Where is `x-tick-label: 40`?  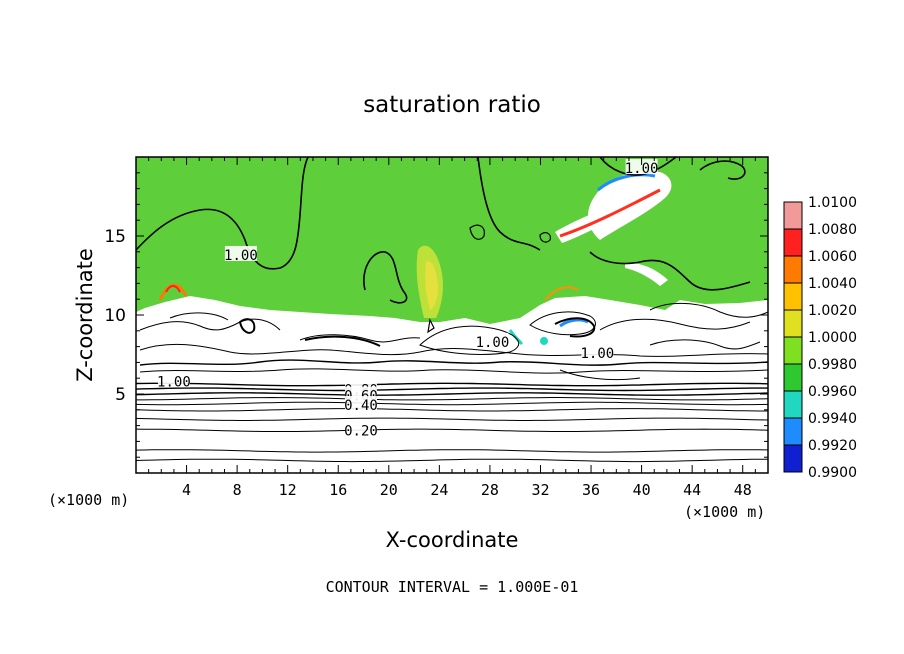
x-tick-label: 40 is located at coordinates (642, 490).